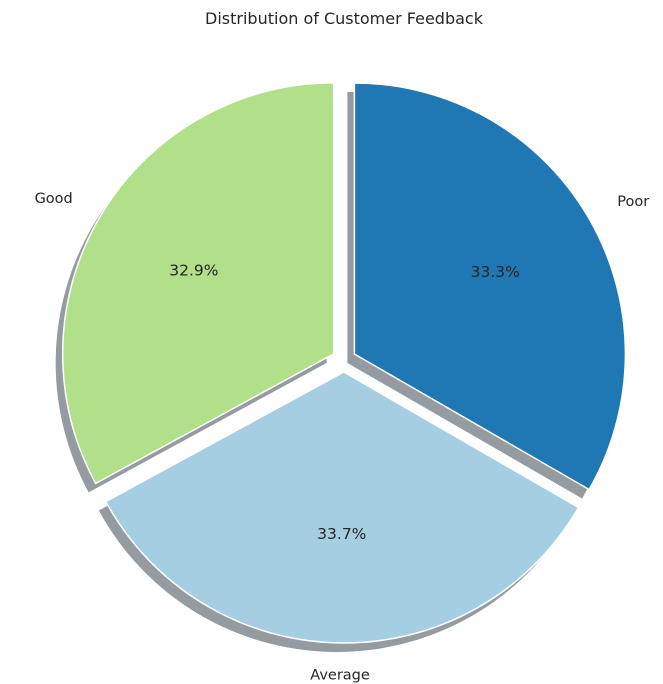 The height and width of the screenshot is (684, 663). Describe the element at coordinates (340, 675) in the screenshot. I see `category-label-average: Average` at that location.